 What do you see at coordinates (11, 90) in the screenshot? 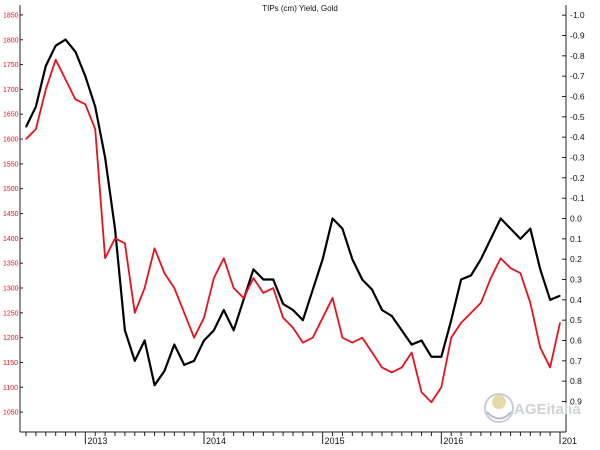
I see `left-tick-label: 1700` at bounding box center [11, 90].